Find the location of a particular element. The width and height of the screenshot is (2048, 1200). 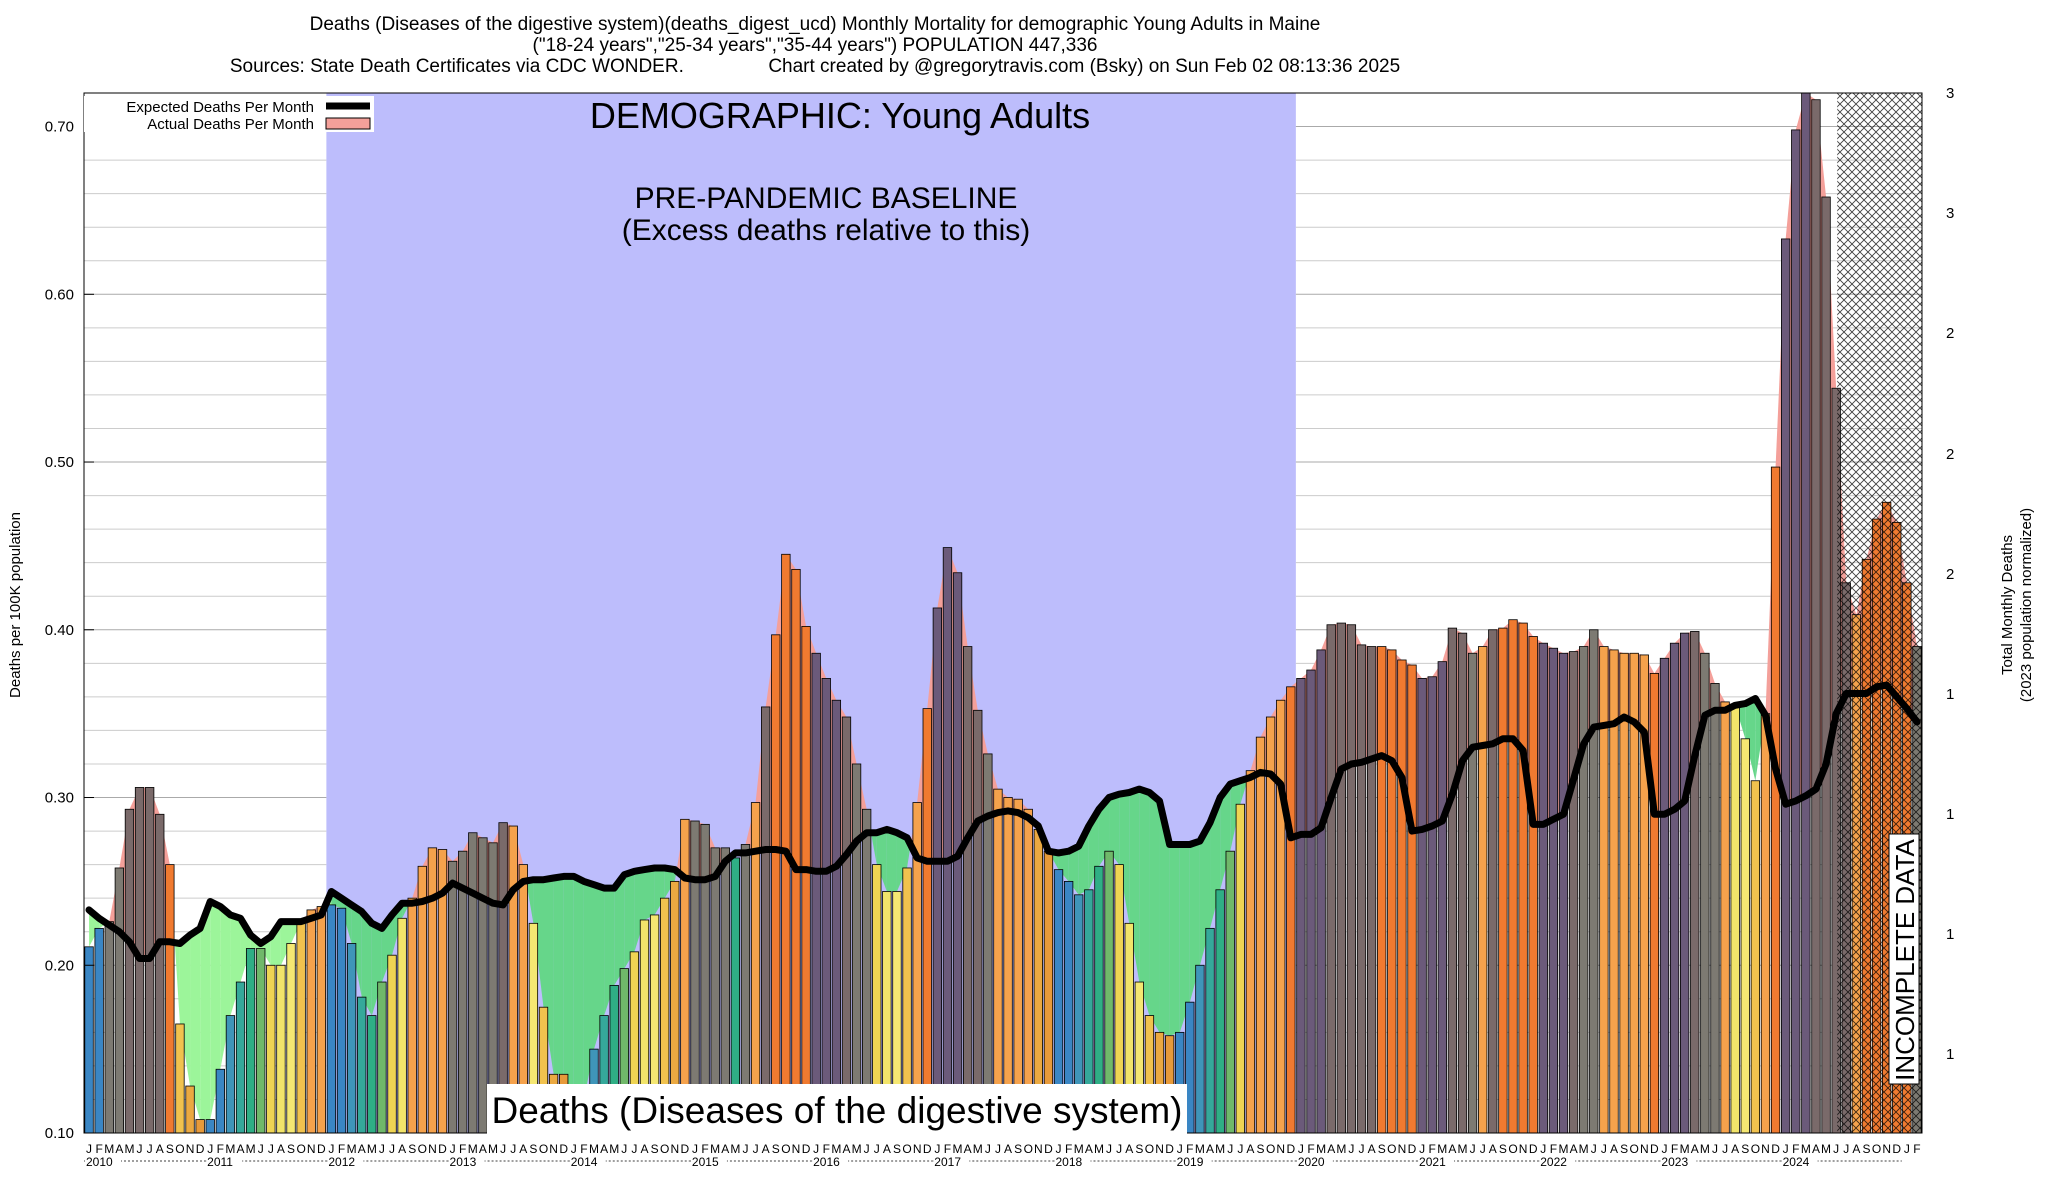

y-axis-label: Deaths per 100K population is located at coordinates (15, 605).